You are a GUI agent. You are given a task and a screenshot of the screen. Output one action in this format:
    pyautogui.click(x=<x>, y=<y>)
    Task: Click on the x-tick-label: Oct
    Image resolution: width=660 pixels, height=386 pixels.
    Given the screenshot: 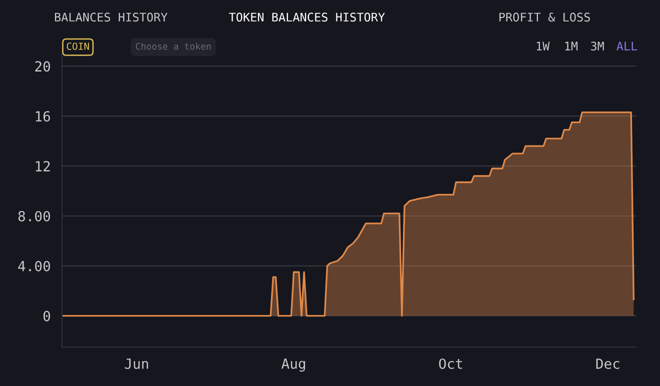 What is the action you would take?
    pyautogui.click(x=450, y=363)
    